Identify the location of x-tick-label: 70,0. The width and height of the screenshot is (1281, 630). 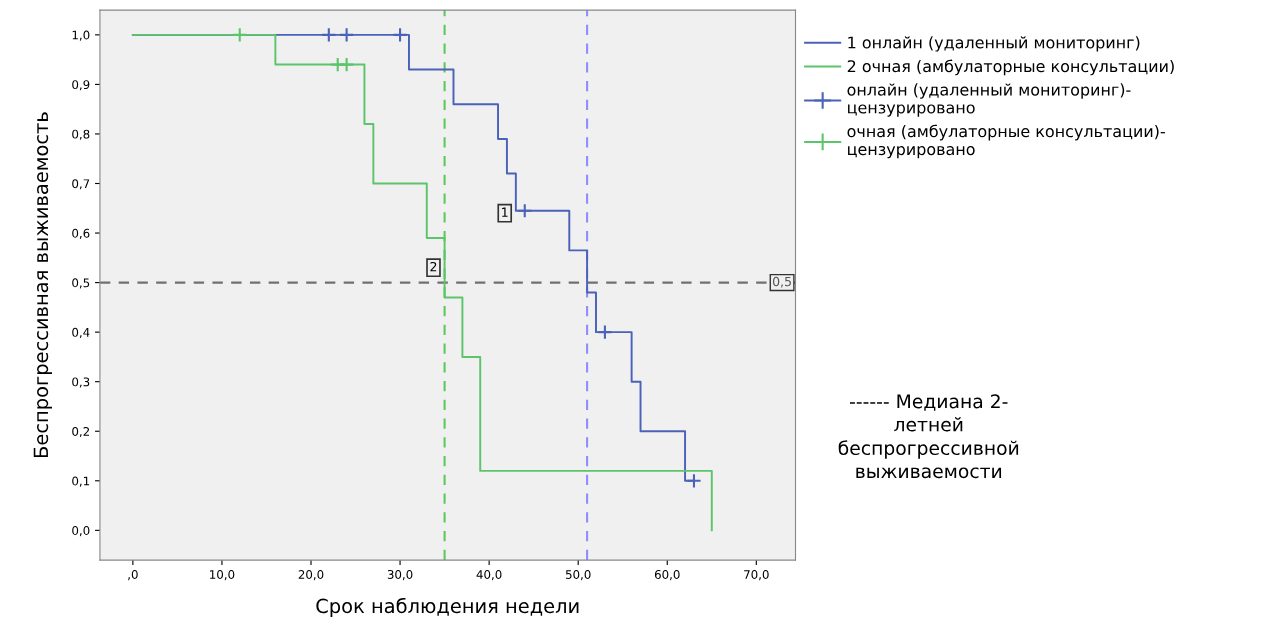
(756, 575).